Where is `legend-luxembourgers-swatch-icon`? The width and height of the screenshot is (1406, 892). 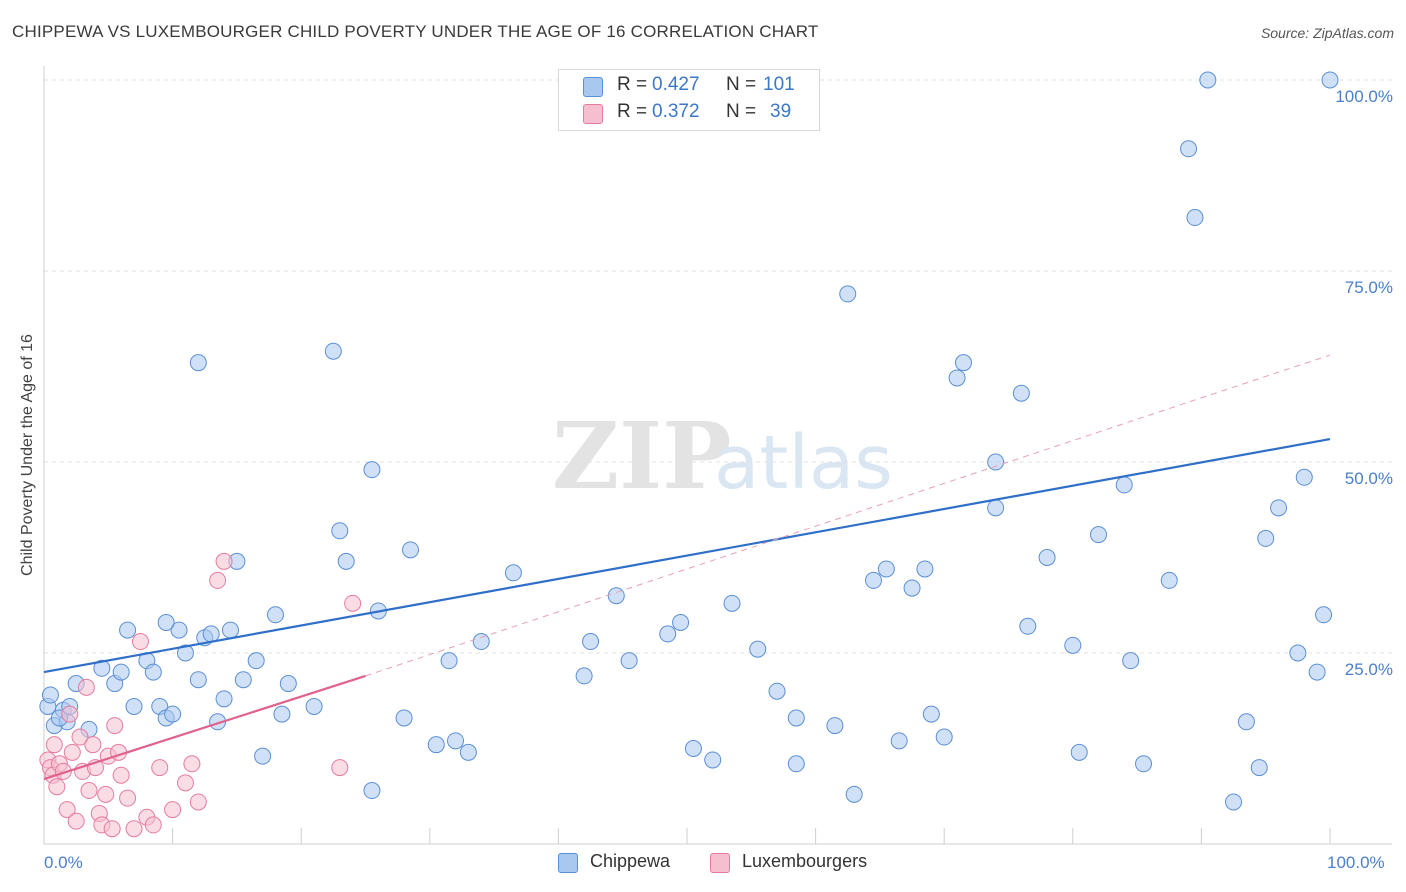 legend-luxembourgers-swatch-icon is located at coordinates (720, 863).